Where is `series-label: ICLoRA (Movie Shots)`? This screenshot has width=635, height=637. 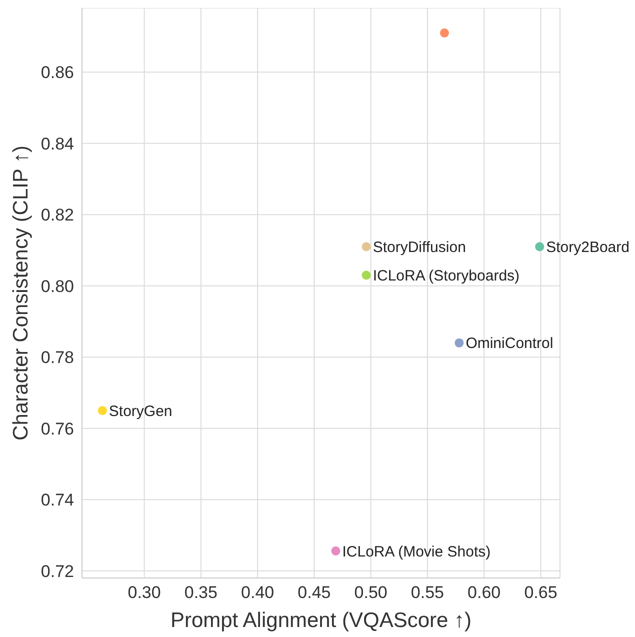 series-label: ICLoRA (Movie Shots) is located at coordinates (416, 551).